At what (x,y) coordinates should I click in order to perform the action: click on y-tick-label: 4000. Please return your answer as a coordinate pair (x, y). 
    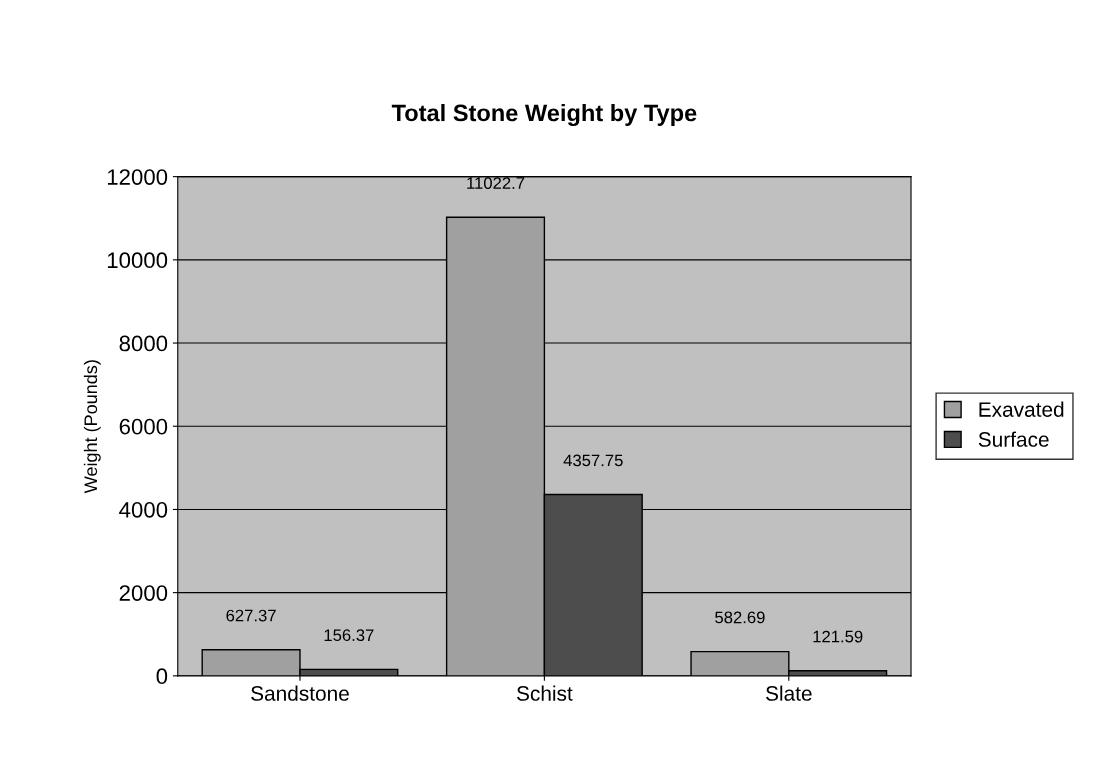
    Looking at the image, I should click on (143, 509).